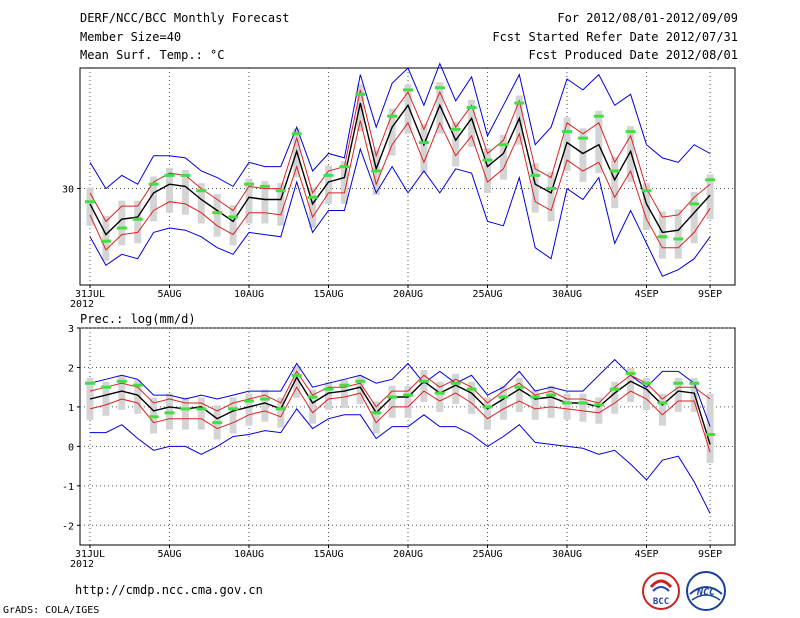  I want to click on member-size: Member Size=40, so click(131, 37).